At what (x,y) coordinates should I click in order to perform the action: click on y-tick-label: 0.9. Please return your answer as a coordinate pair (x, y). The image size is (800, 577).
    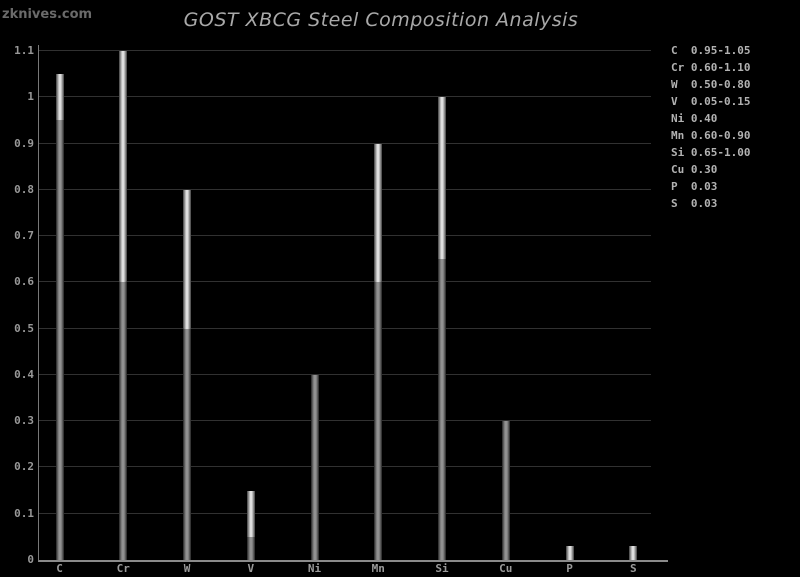
    Looking at the image, I should click on (24, 143).